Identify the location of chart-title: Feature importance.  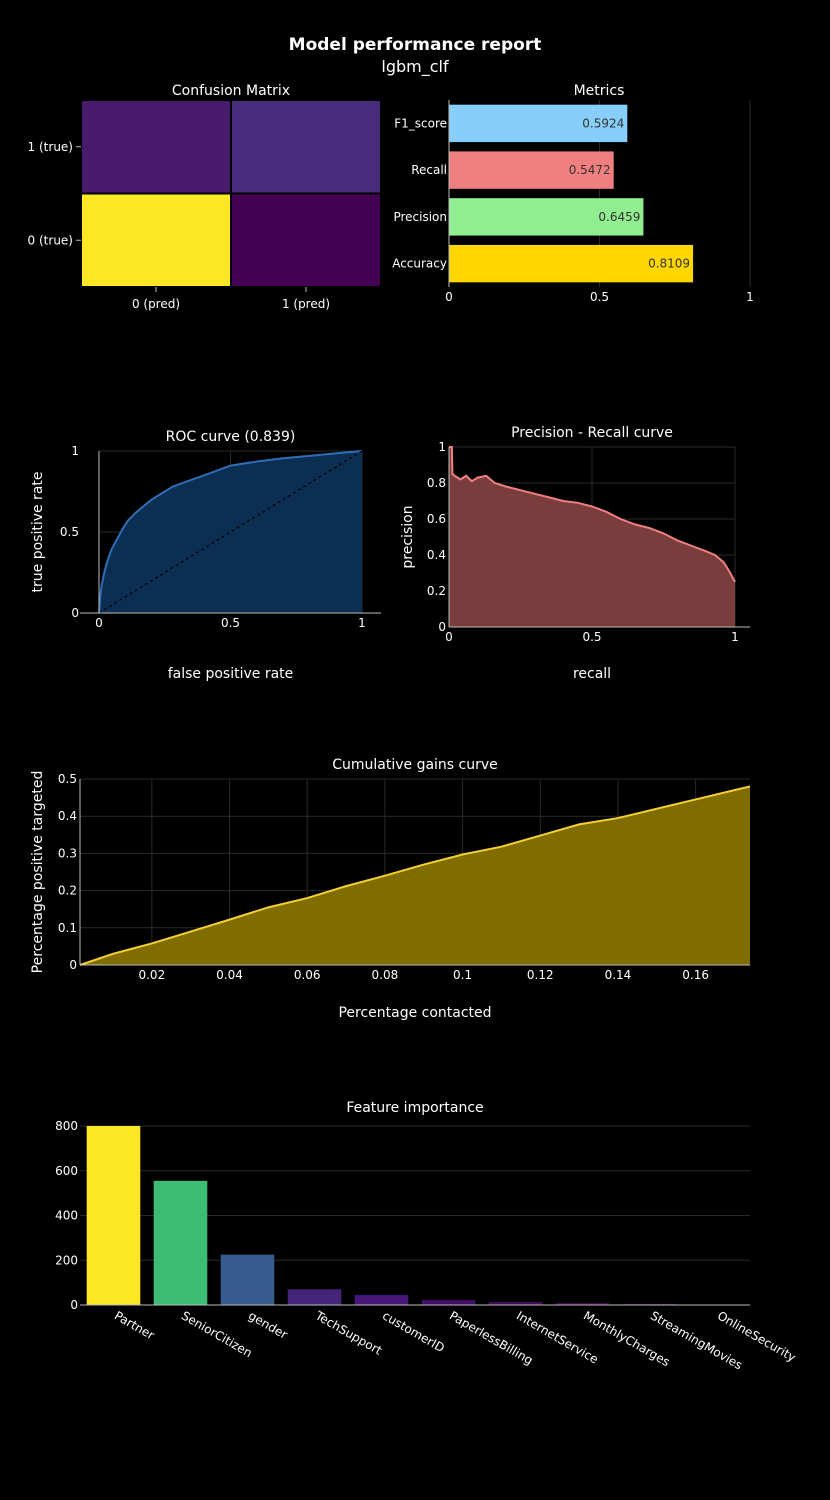
(414, 1108).